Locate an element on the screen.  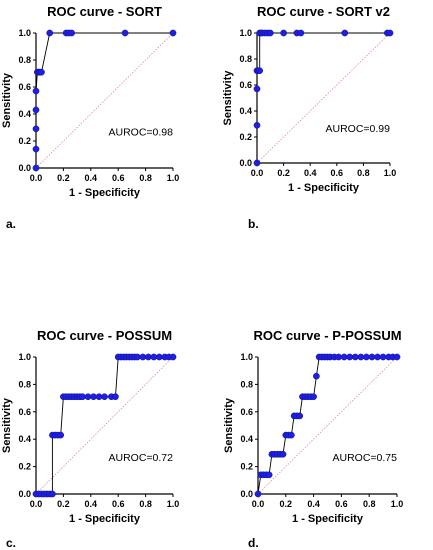
panel-label: d. is located at coordinates (253, 543).